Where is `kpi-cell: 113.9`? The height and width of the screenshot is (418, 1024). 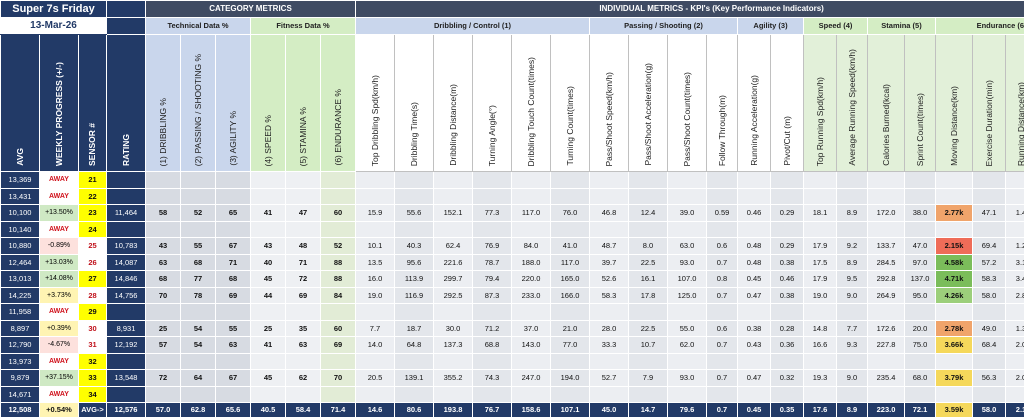 kpi-cell: 113.9 is located at coordinates (414, 279).